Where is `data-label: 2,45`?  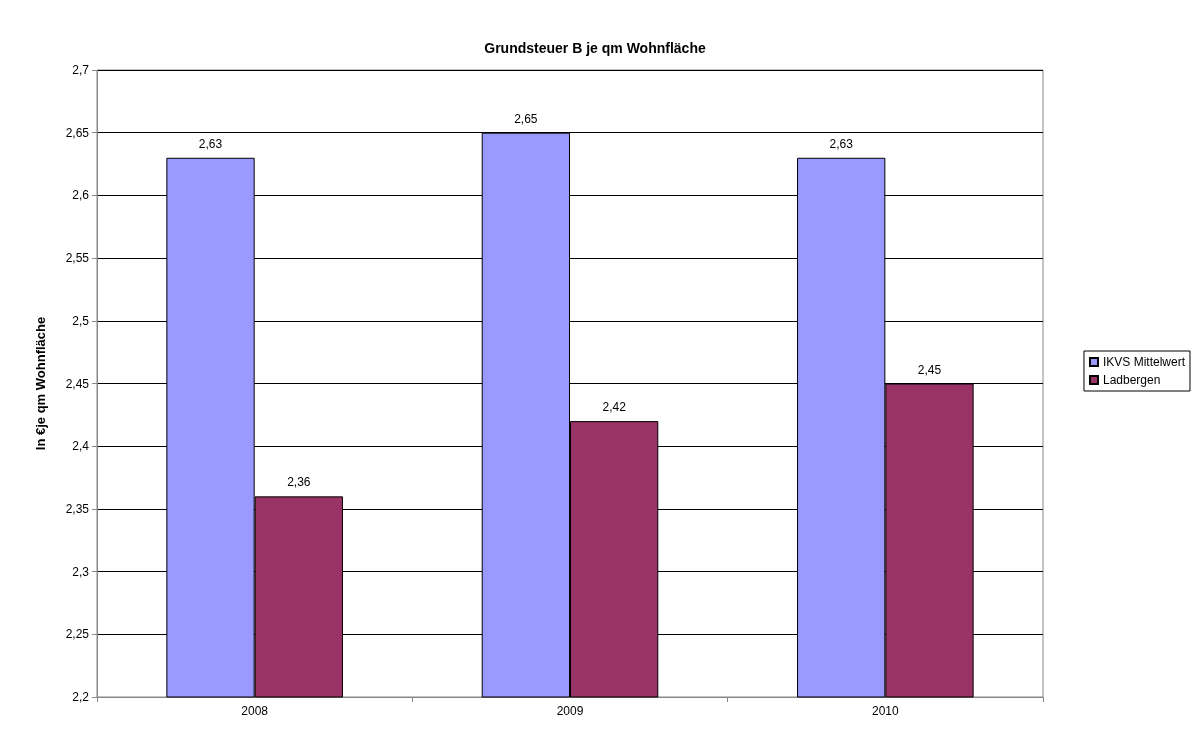
data-label: 2,45 is located at coordinates (929, 369).